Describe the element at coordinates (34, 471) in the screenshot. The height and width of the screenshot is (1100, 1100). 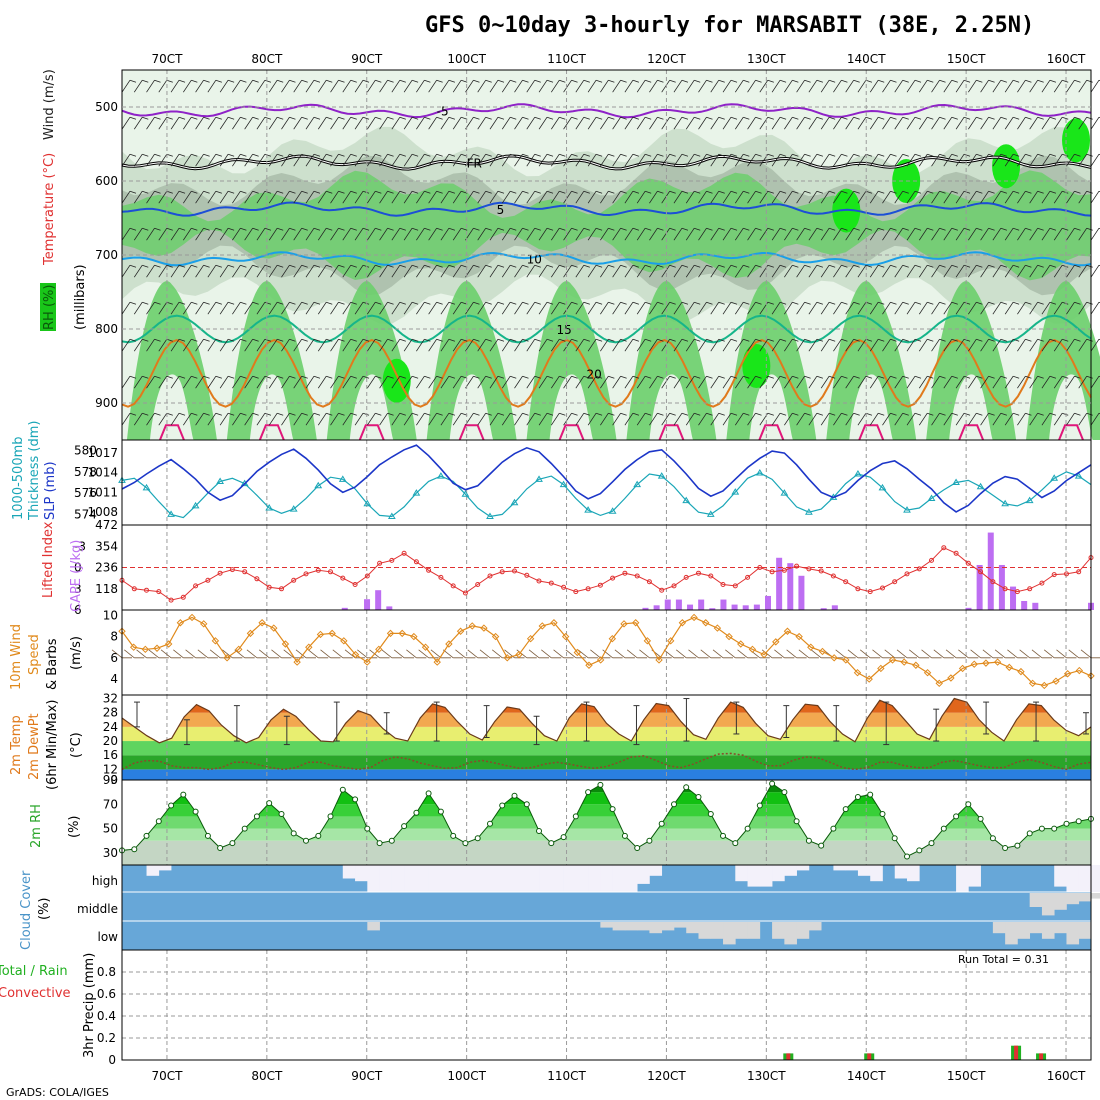
I see `legend-thickness-b: Thickness (dm)` at that location.